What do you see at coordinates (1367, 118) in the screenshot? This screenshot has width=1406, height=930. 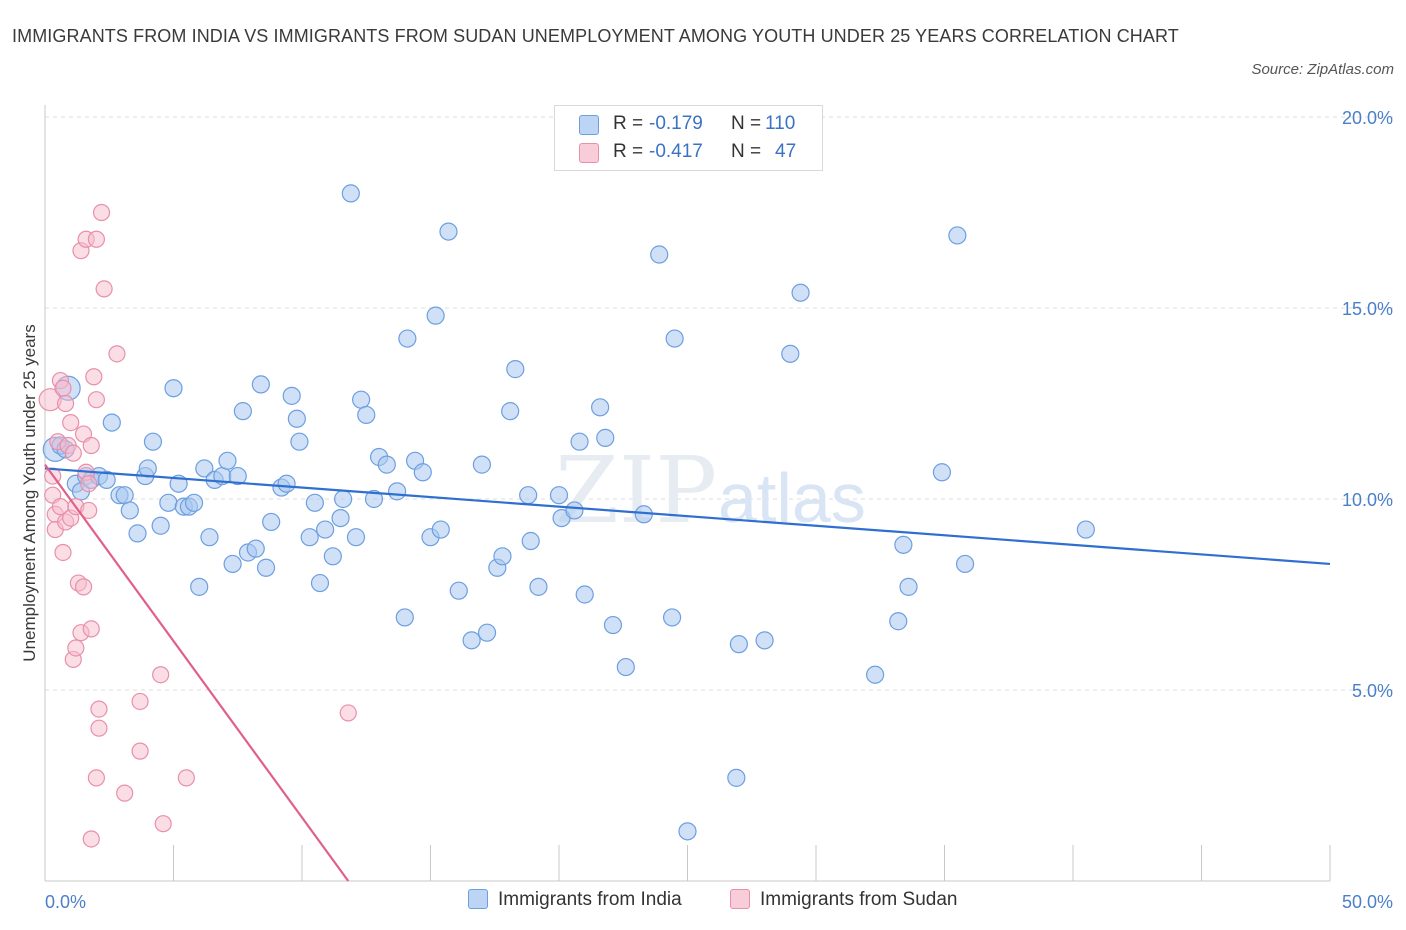 I see `y-tick-label: 20.0%` at bounding box center [1367, 118].